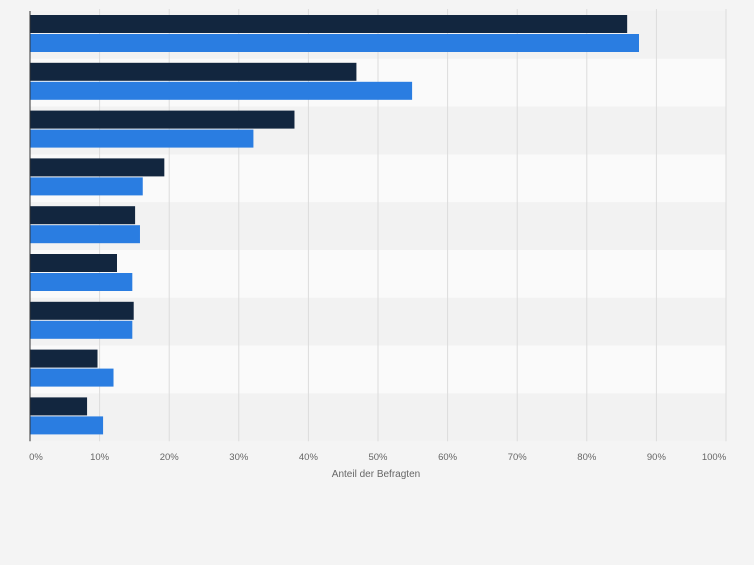 The image size is (754, 565). I want to click on x-tick-label: 80%, so click(587, 457).